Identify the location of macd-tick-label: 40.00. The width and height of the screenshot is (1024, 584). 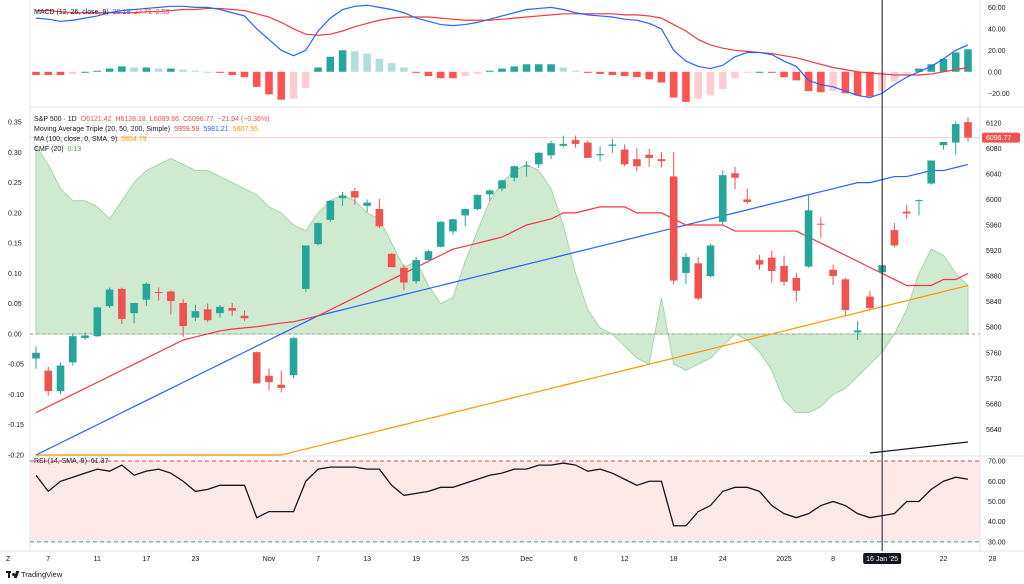
(997, 29).